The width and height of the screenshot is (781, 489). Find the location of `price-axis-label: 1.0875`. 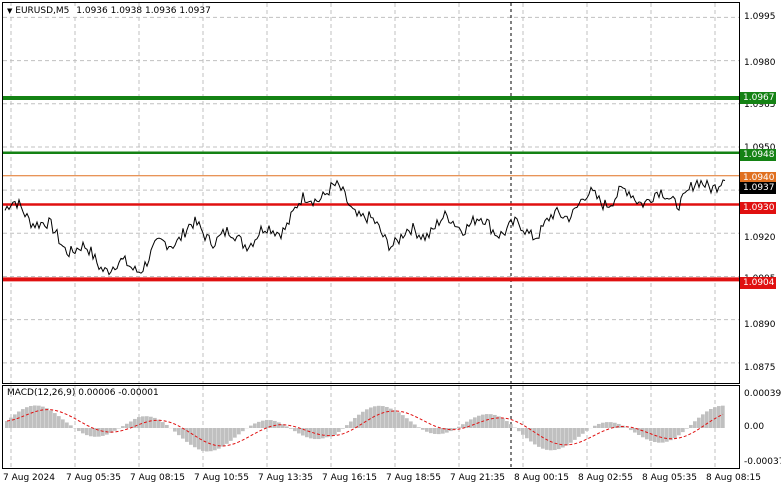

price-axis-label: 1.0875 is located at coordinates (760, 368).